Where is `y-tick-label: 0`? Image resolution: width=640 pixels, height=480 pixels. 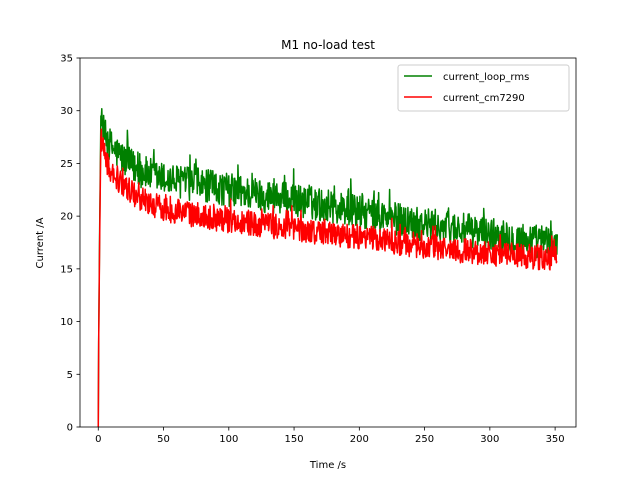
y-tick-label: 0 is located at coordinates (70, 428).